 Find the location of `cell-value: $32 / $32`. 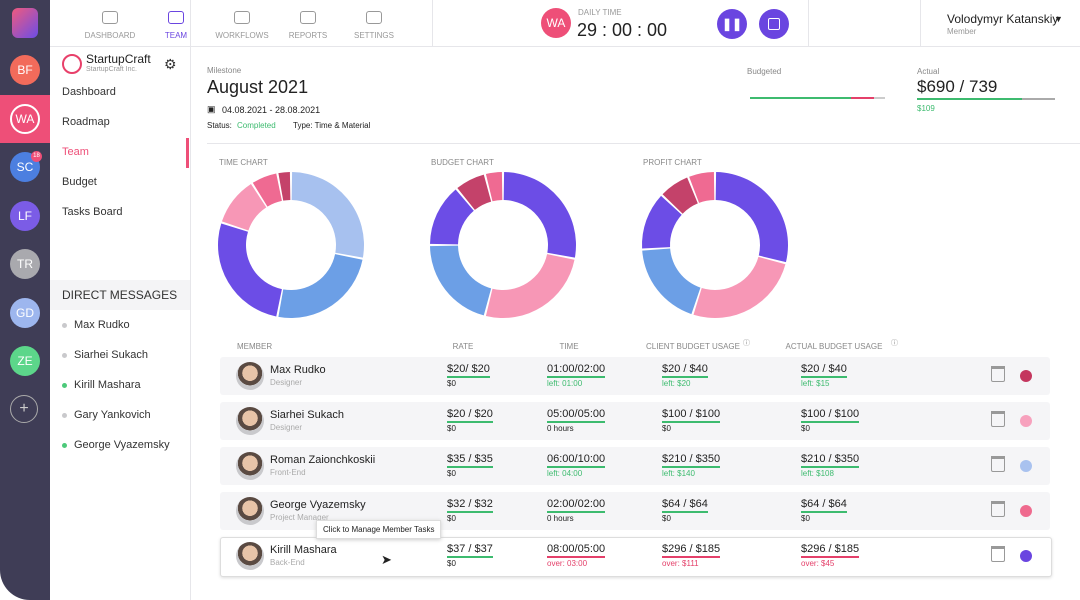

cell-value: $32 / $32 is located at coordinates (470, 505).